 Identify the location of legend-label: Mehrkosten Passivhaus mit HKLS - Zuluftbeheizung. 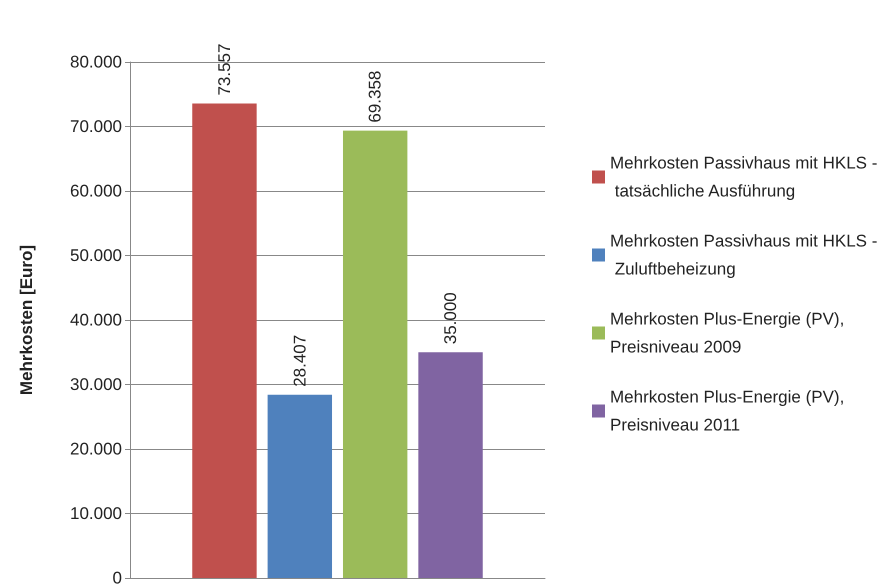
(744, 255).